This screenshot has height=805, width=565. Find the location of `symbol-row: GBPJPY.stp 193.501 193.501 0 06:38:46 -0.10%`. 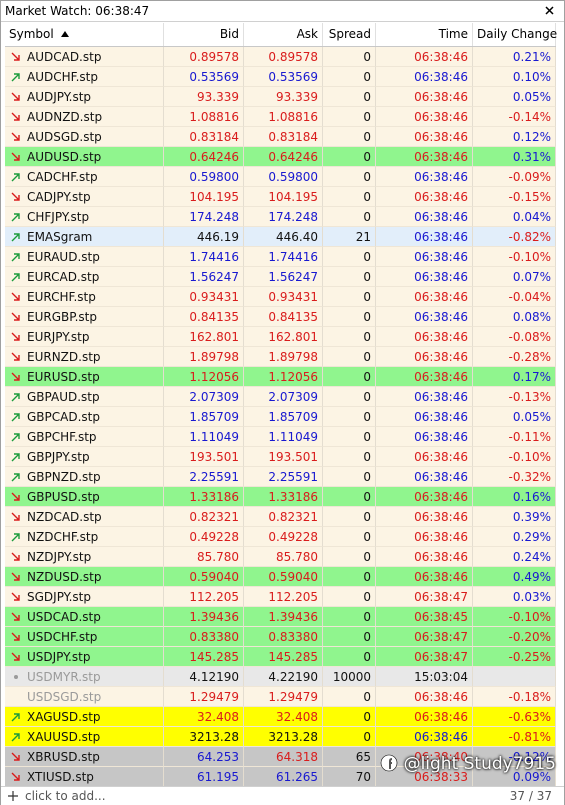

symbol-row: GBPJPY.stp 193.501 193.501 0 06:38:46 -0.10% is located at coordinates (280, 457).